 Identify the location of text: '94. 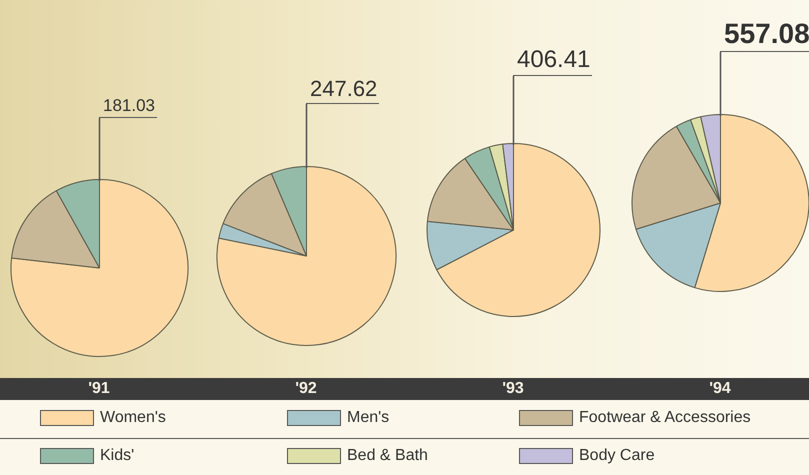
(720, 389).